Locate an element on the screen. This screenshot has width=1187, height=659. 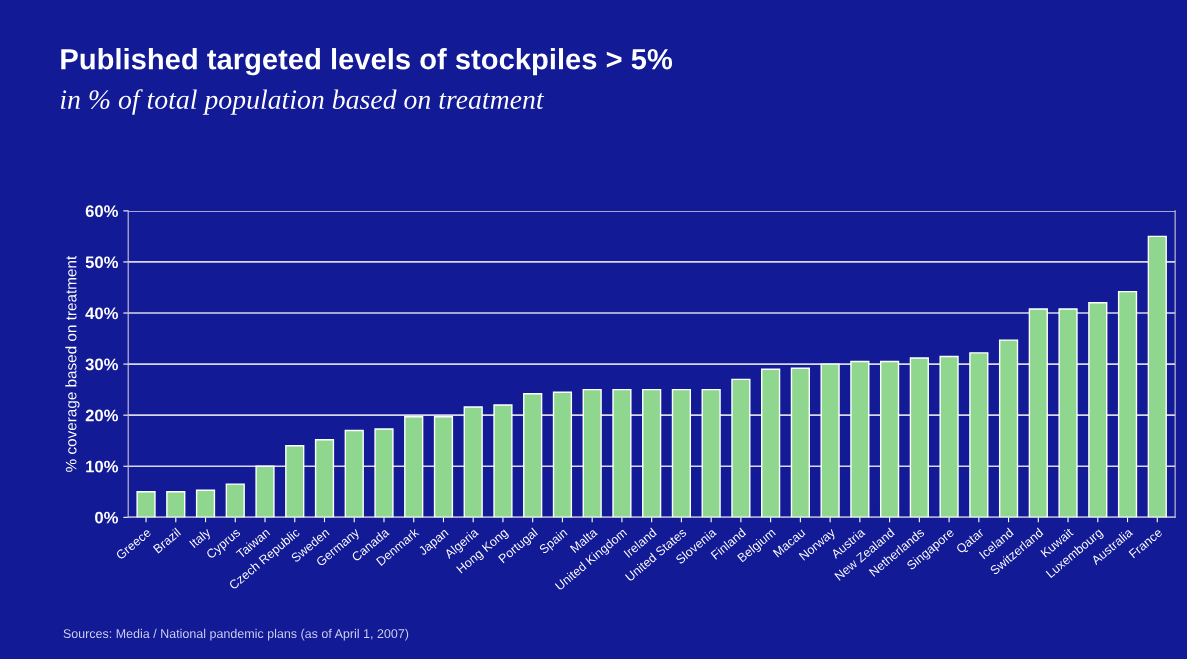
y-tick-label: 40% is located at coordinates (102, 313).